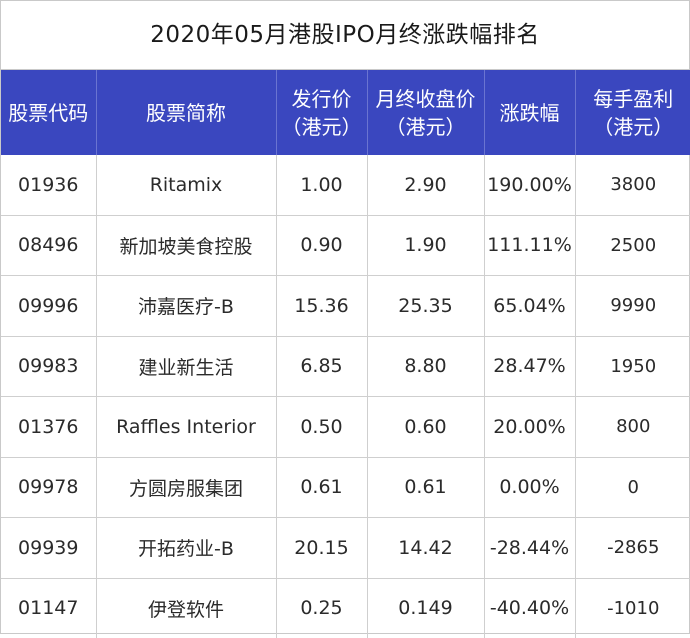 The height and width of the screenshot is (638, 690). I want to click on header-stock-code: 股票代码, so click(49, 112).